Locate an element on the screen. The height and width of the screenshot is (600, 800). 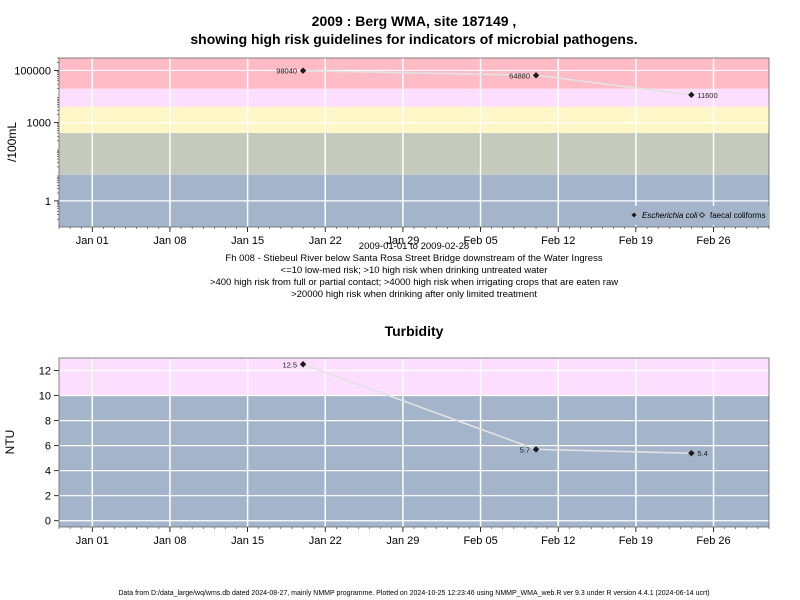
y-tick-label: 6 is located at coordinates (48, 447).